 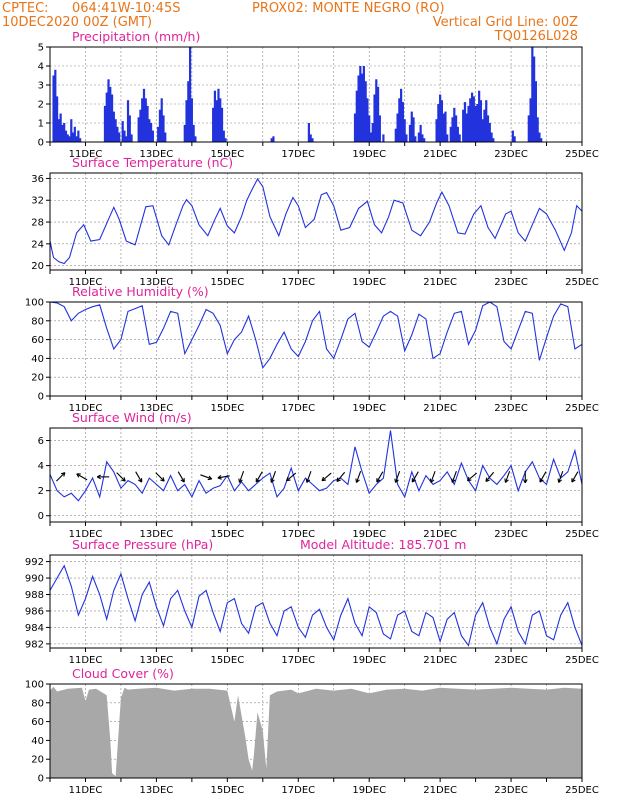 What do you see at coordinates (227, 660) in the screenshot?
I see `pressure-xtick-label: 15DEC` at bounding box center [227, 660].